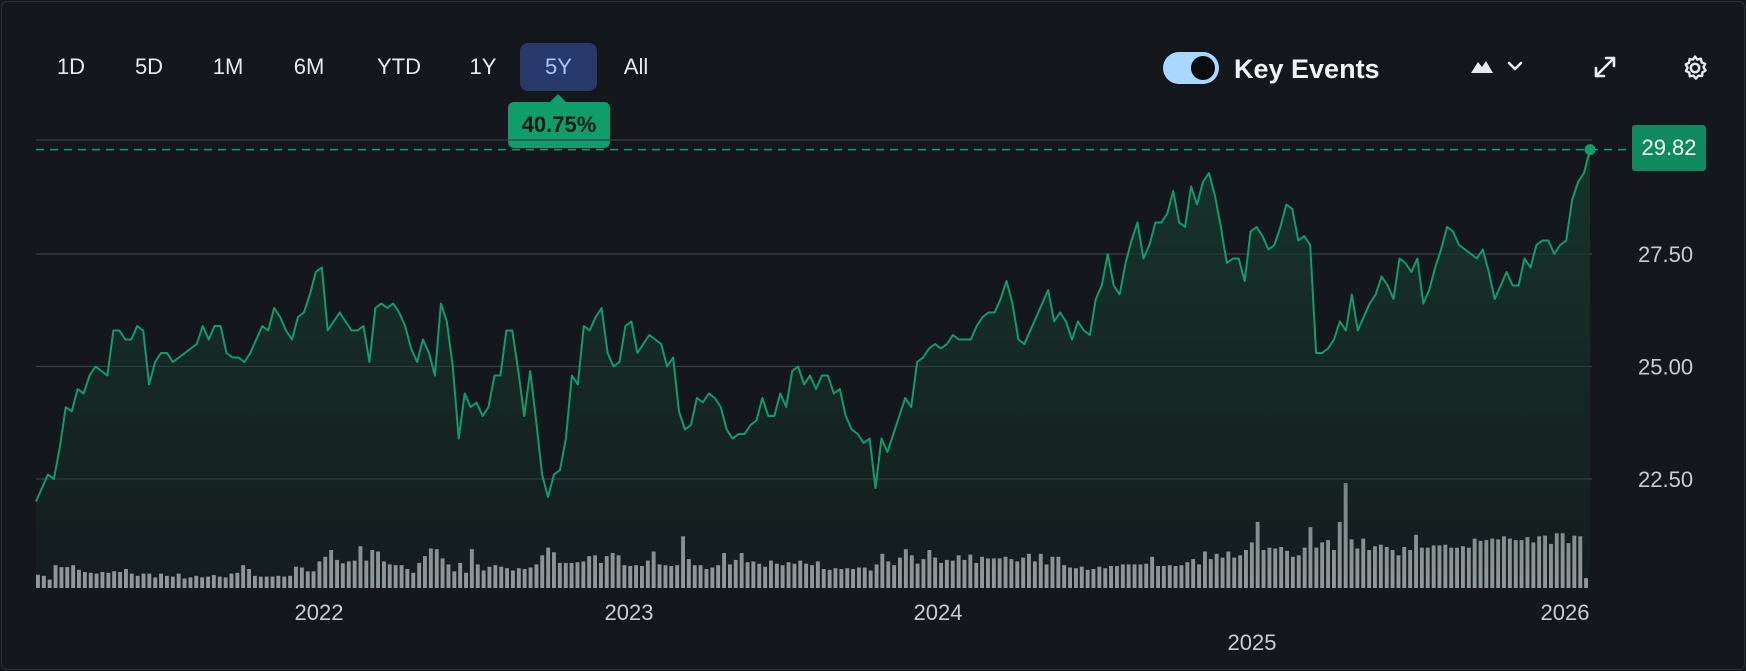 This screenshot has width=1746, height=671. I want to click on mountain-chart-icon, so click(1482, 66).